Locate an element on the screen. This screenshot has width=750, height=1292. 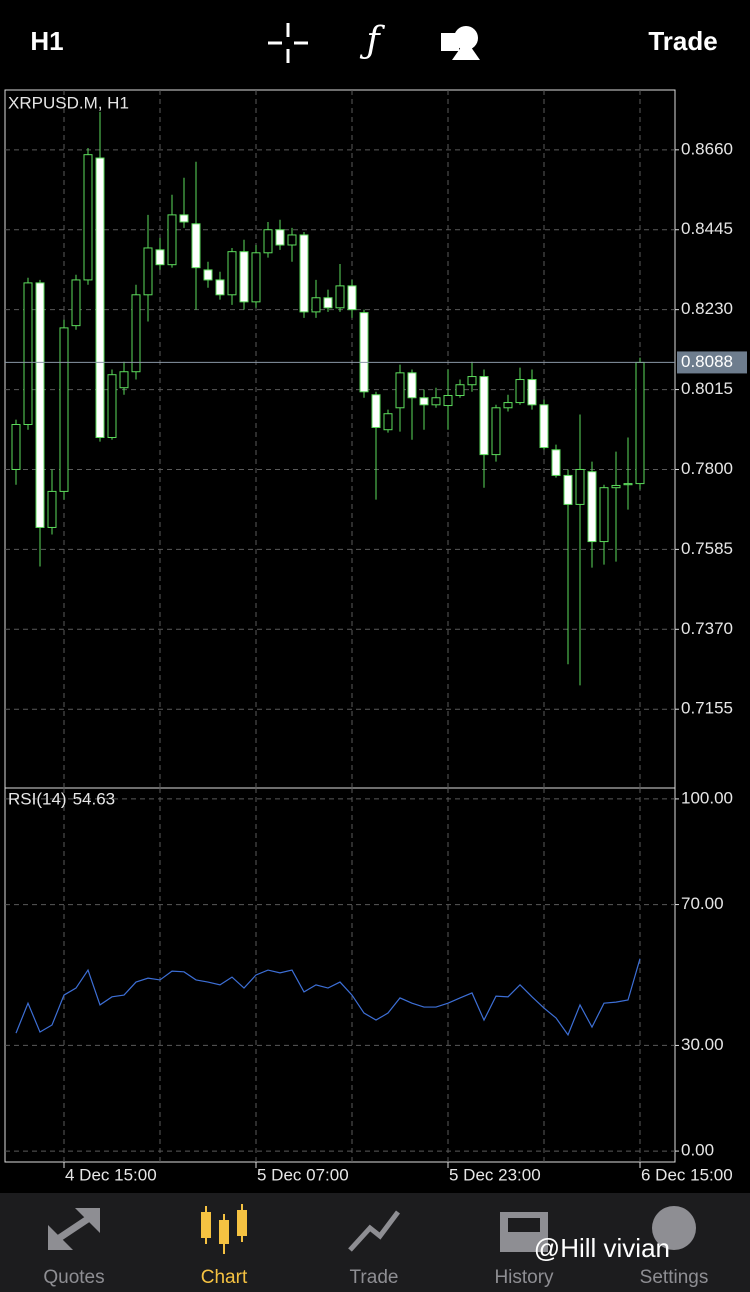
y-tick-label: 0.00 is located at coordinates (697, 1150).